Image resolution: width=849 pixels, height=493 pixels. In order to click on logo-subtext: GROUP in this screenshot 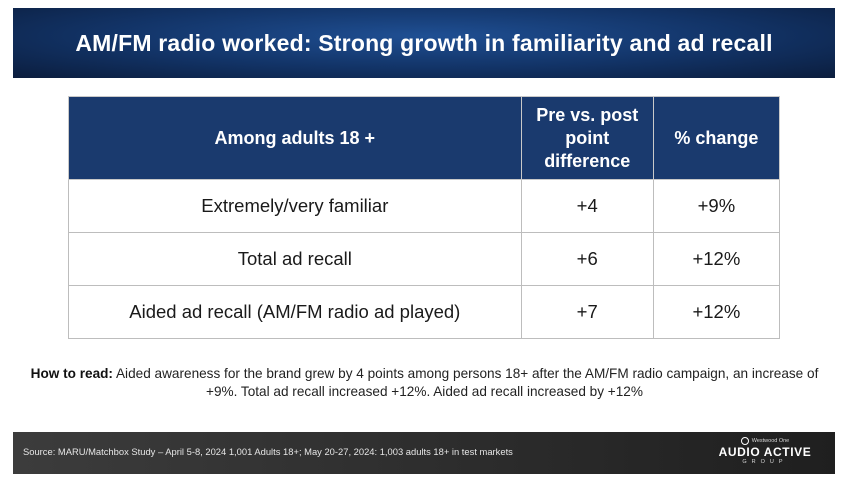, I will do `click(765, 462)`.